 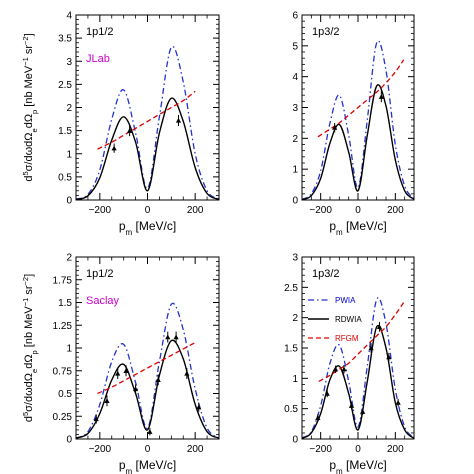 I want to click on plot-frame, so click(x=147, y=107).